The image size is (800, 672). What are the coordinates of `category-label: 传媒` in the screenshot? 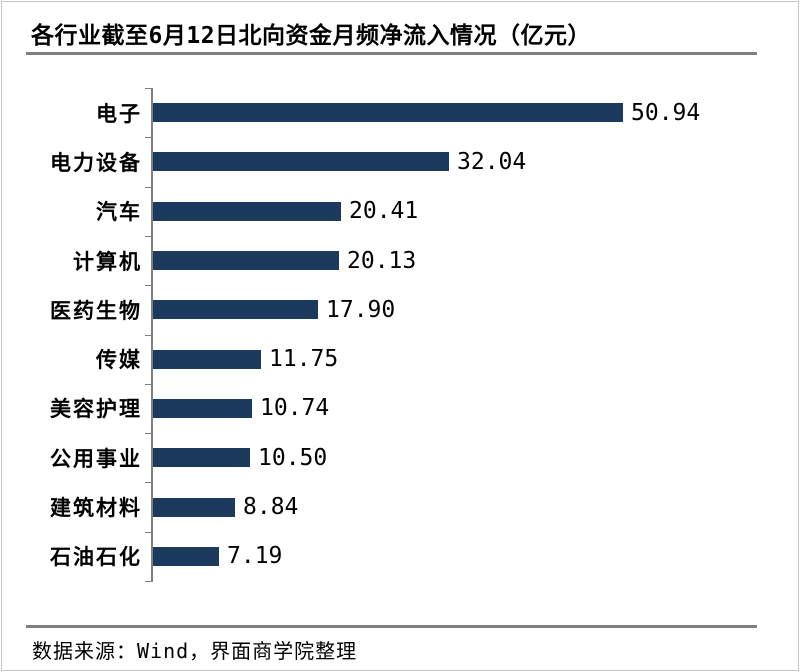 It's located at (119, 360).